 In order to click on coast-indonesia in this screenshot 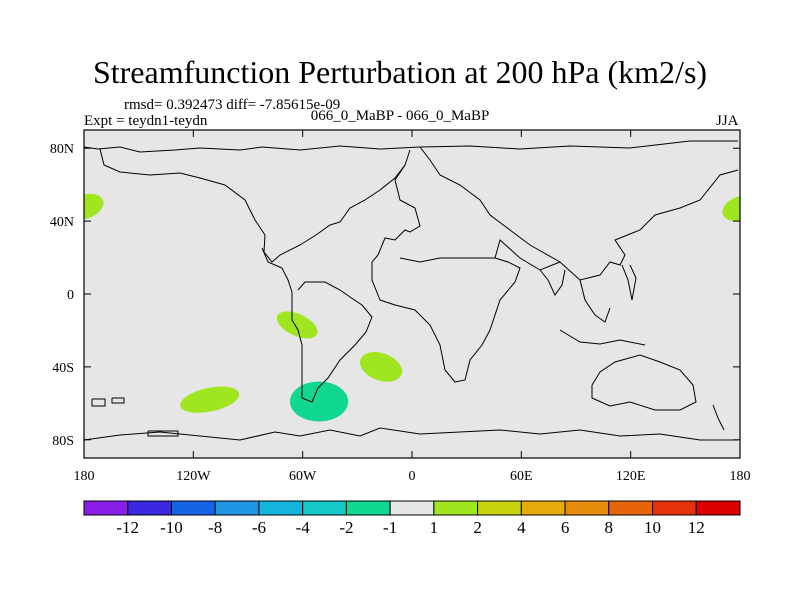, I will do `click(602, 337)`.